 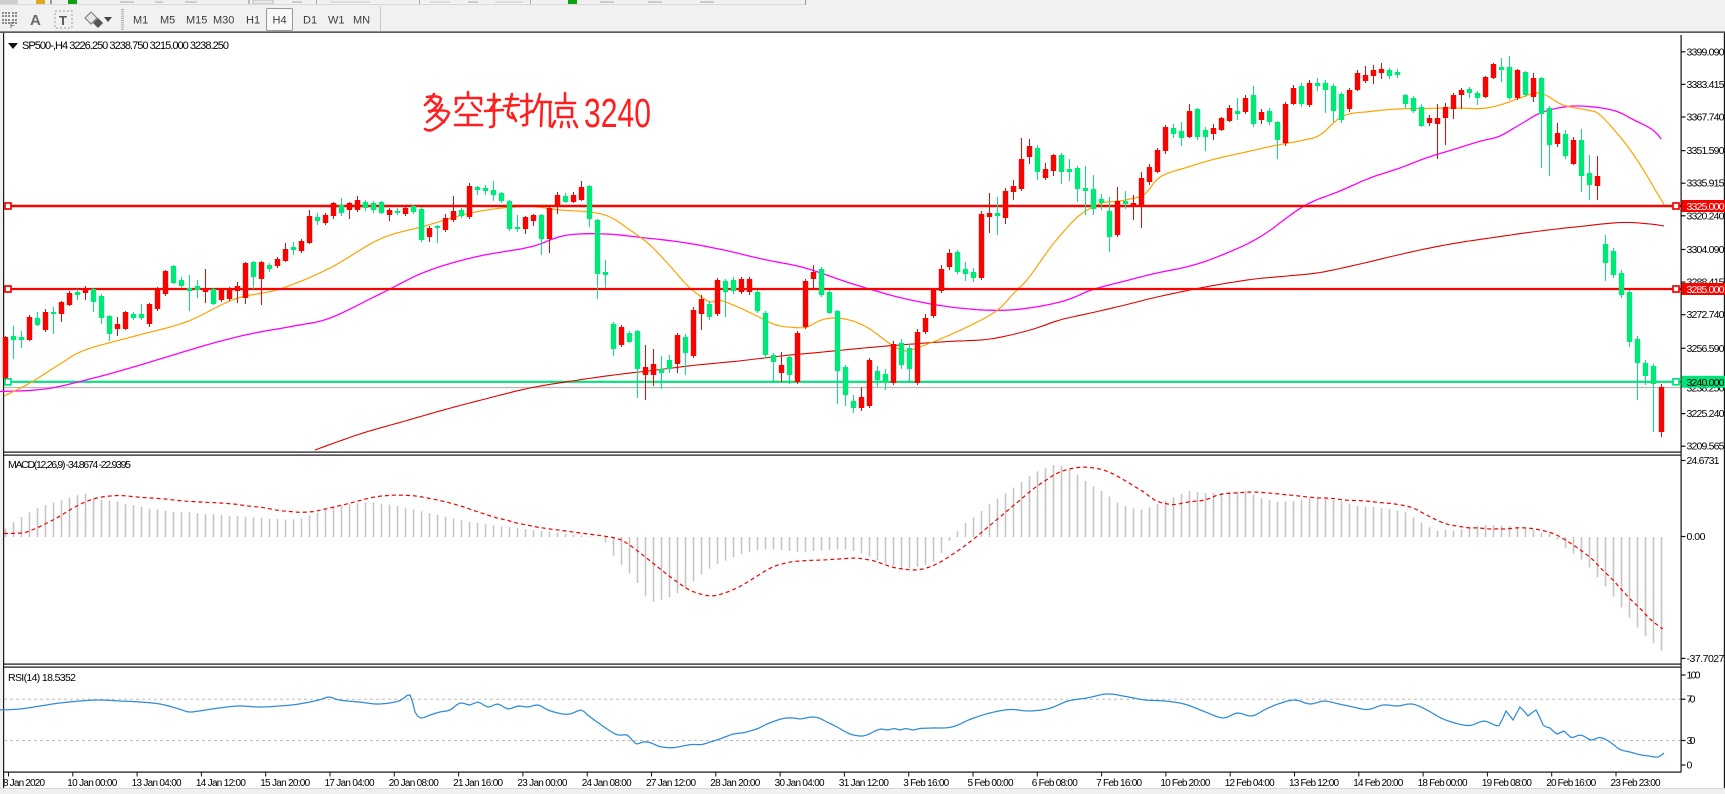 I want to click on svg-text: W1, so click(x=336, y=21).